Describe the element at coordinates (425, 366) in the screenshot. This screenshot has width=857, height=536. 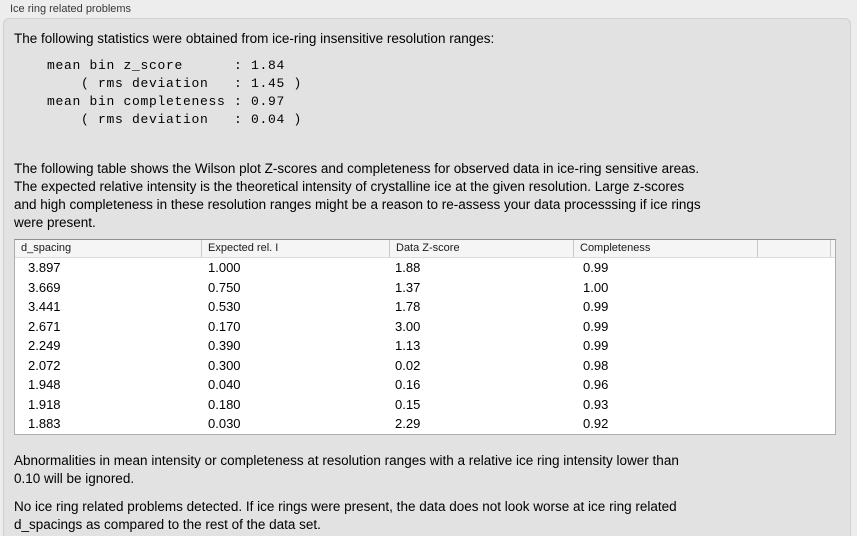
I see `table-row: 2.072 0.300 0.02 0.98` at that location.